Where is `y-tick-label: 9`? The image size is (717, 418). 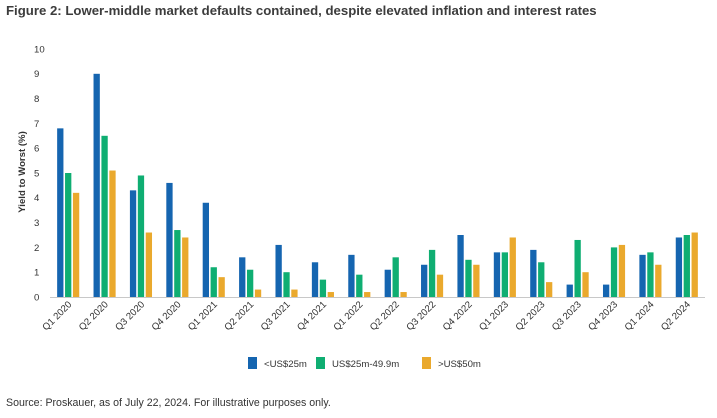
y-tick-label: 9 is located at coordinates (36, 74).